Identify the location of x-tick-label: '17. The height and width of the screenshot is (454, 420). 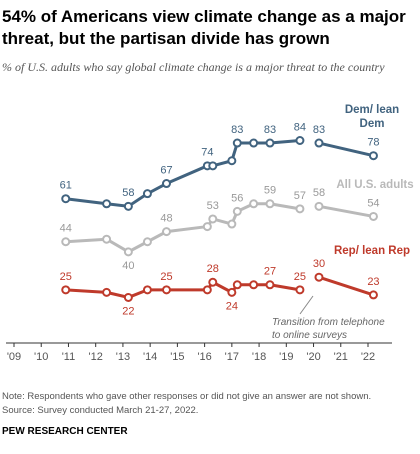
(232, 357).